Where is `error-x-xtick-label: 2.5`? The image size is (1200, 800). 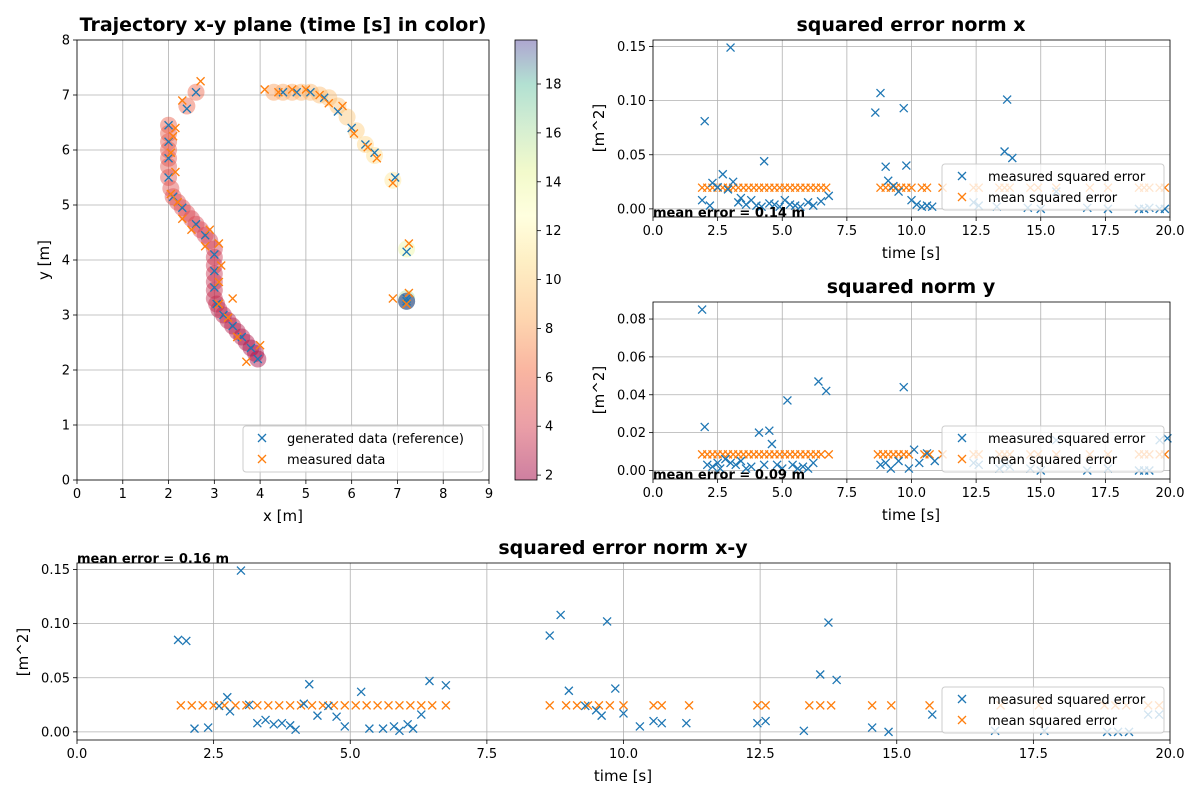 error-x-xtick-label: 2.5 is located at coordinates (717, 231).